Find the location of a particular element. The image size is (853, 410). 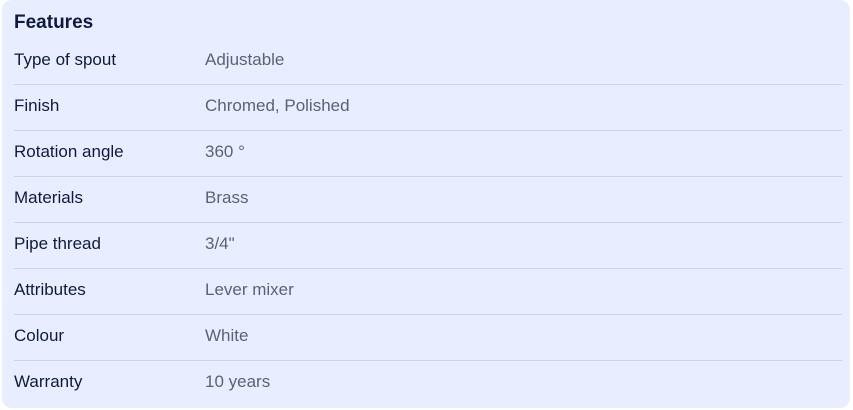

feature-label: Type of spout is located at coordinates (65, 59).